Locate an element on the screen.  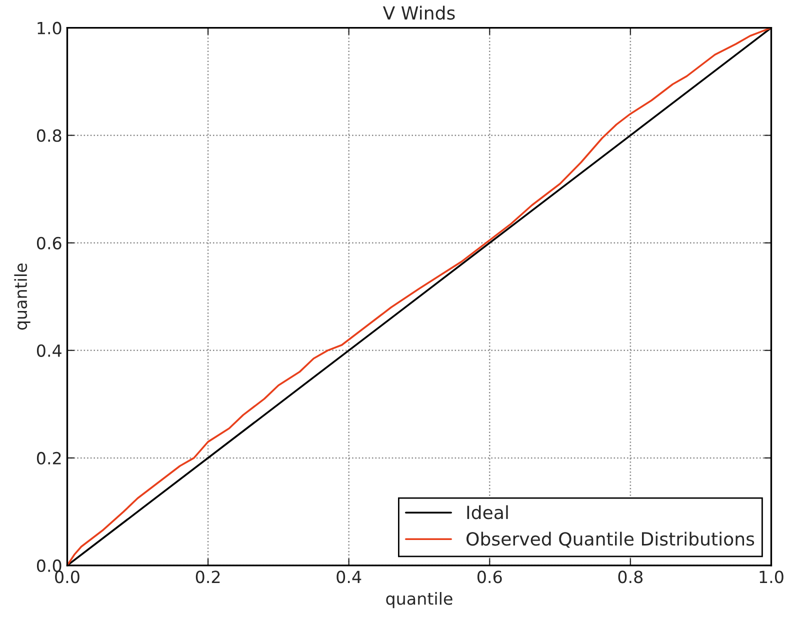
x-tick-label: 1.0 is located at coordinates (772, 577).